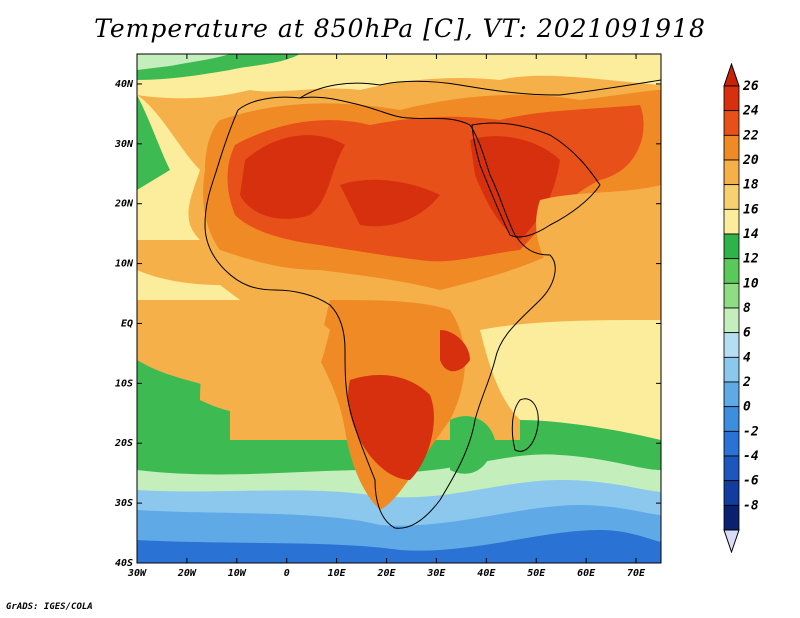 Image resolution: width=800 pixels, height=618 pixels. Describe the element at coordinates (124, 144) in the screenshot. I see `y-tick-label: 30N` at that location.